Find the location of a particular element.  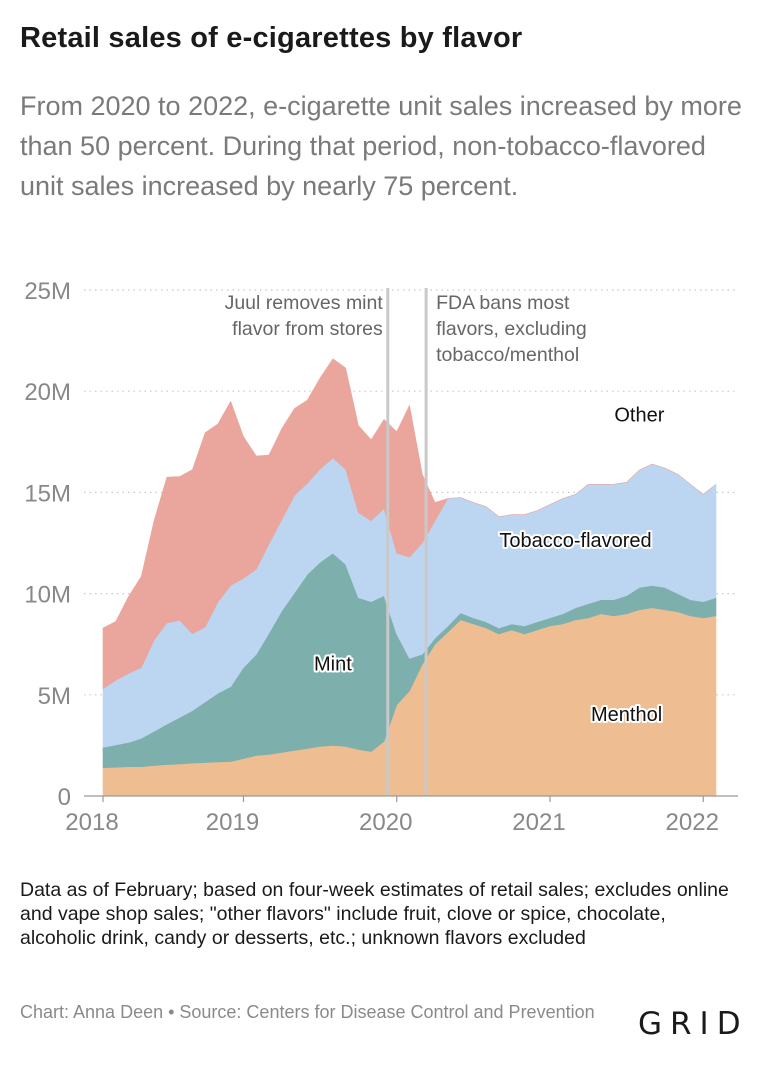

y-tick-label: 15M is located at coordinates (47, 493).